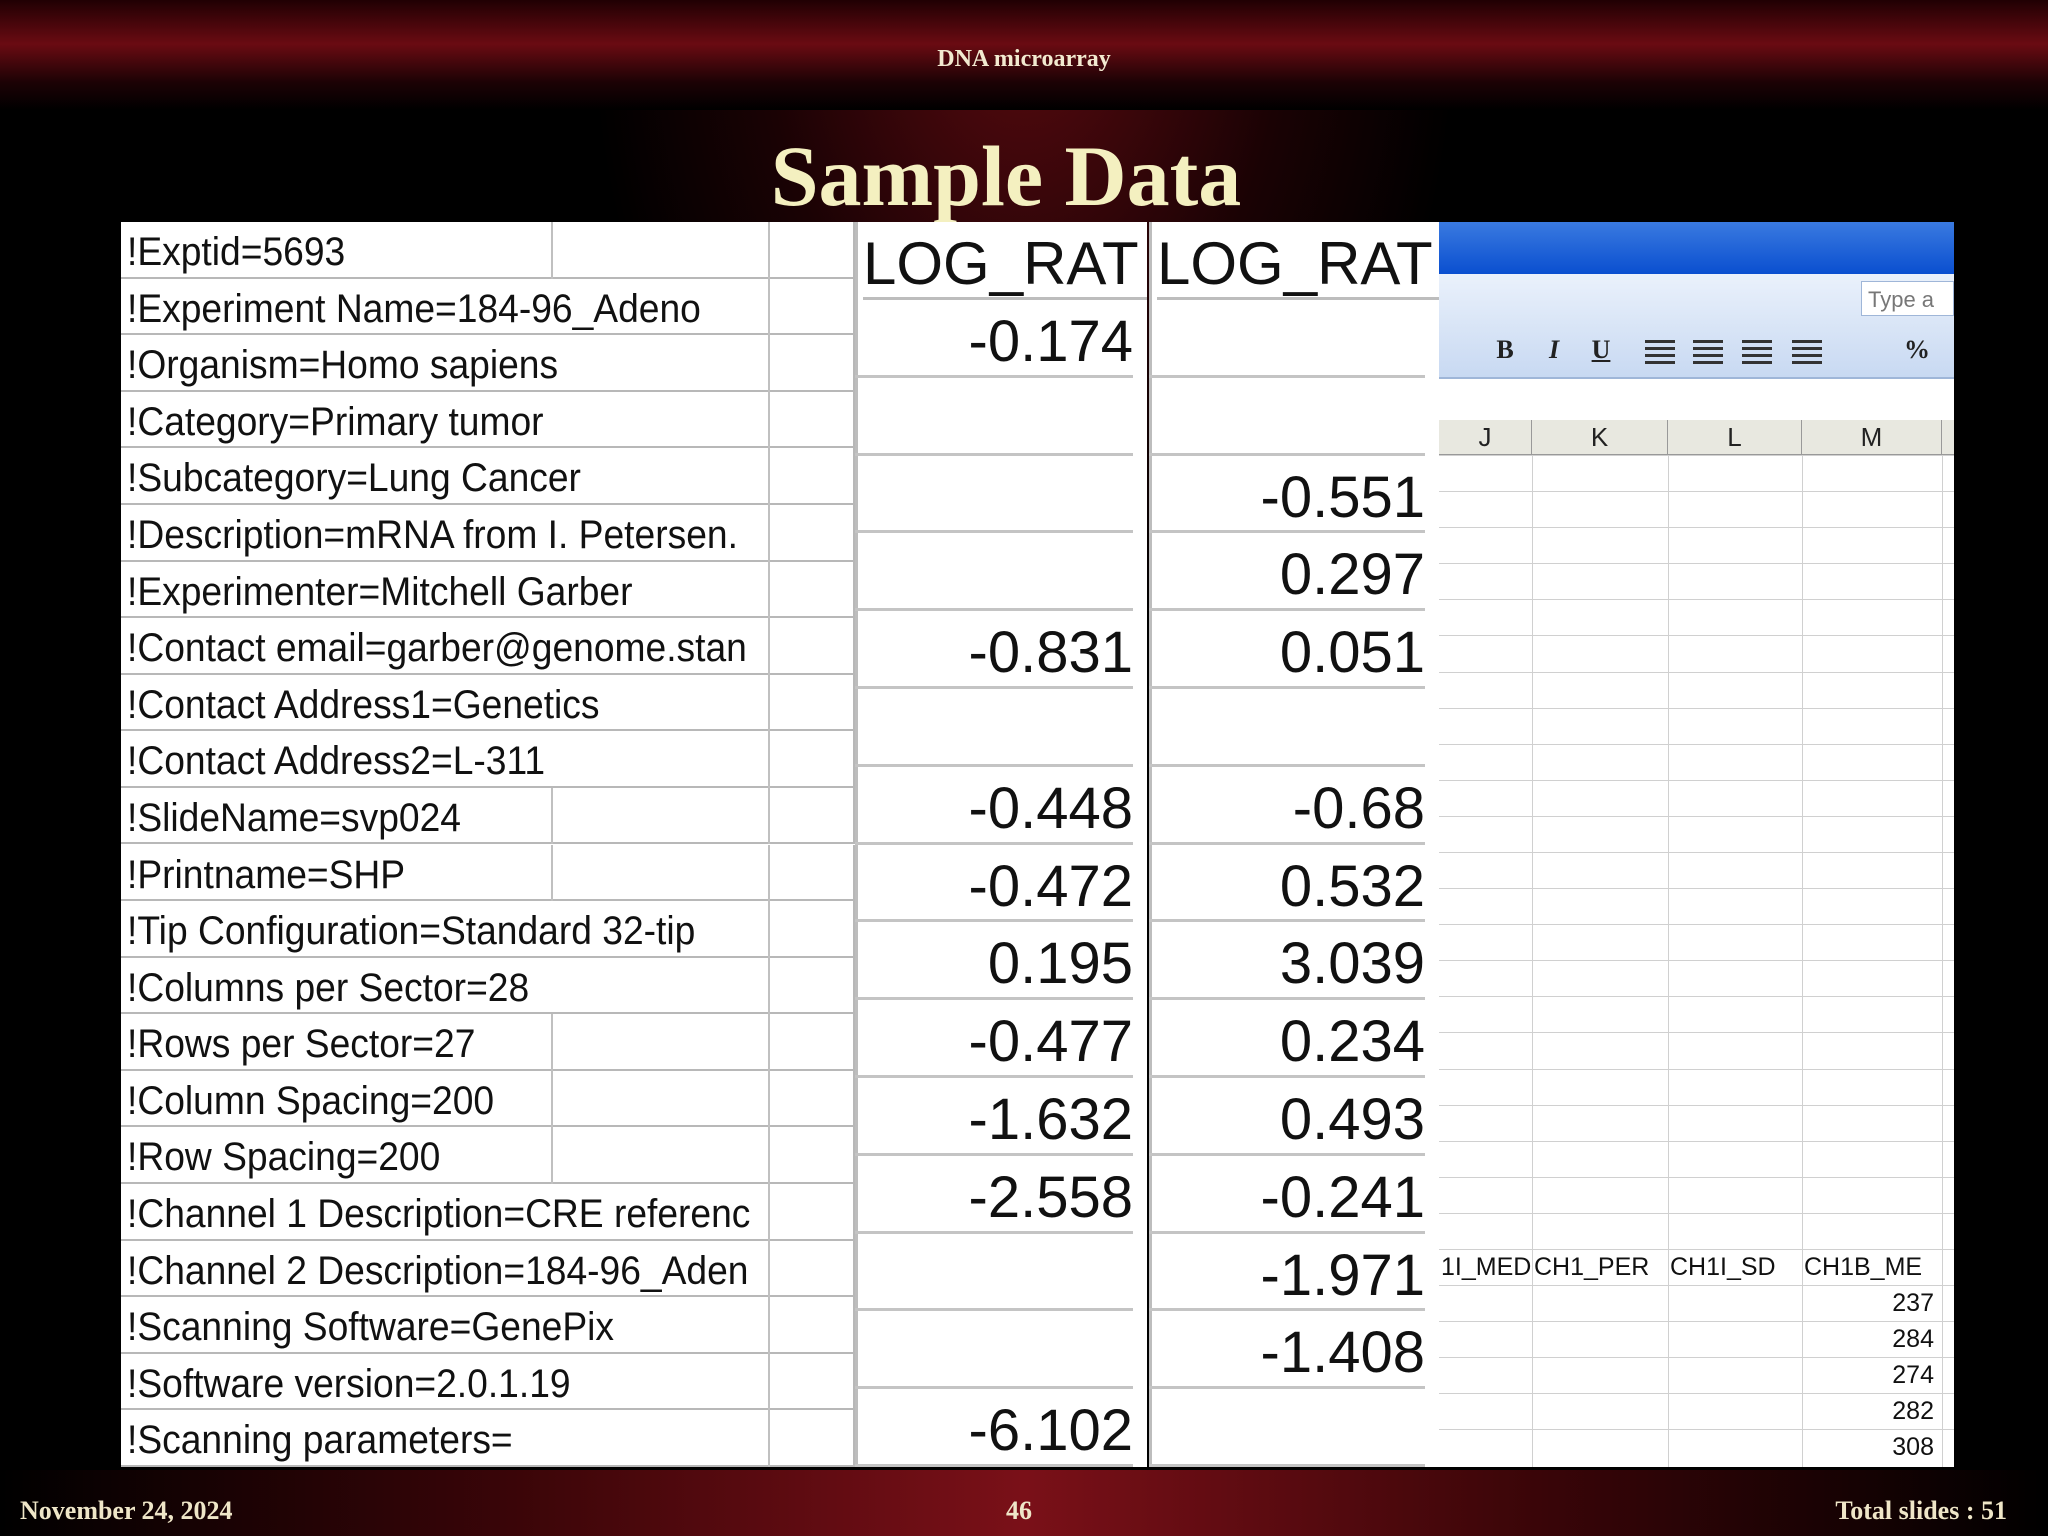  Describe the element at coordinates (328, 987) in the screenshot. I see `metadata-cell: !Columns per Sector=28` at that location.